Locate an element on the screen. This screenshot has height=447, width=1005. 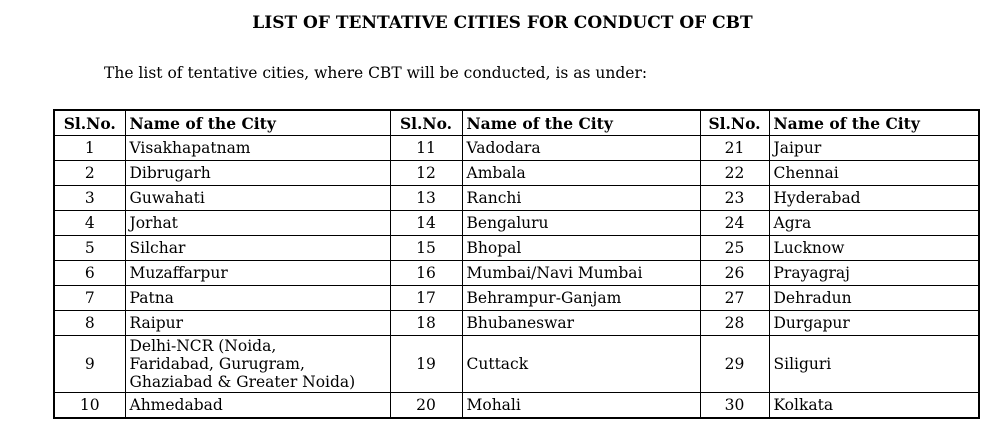
cell-city-name: Prayagraj is located at coordinates (874, 273).